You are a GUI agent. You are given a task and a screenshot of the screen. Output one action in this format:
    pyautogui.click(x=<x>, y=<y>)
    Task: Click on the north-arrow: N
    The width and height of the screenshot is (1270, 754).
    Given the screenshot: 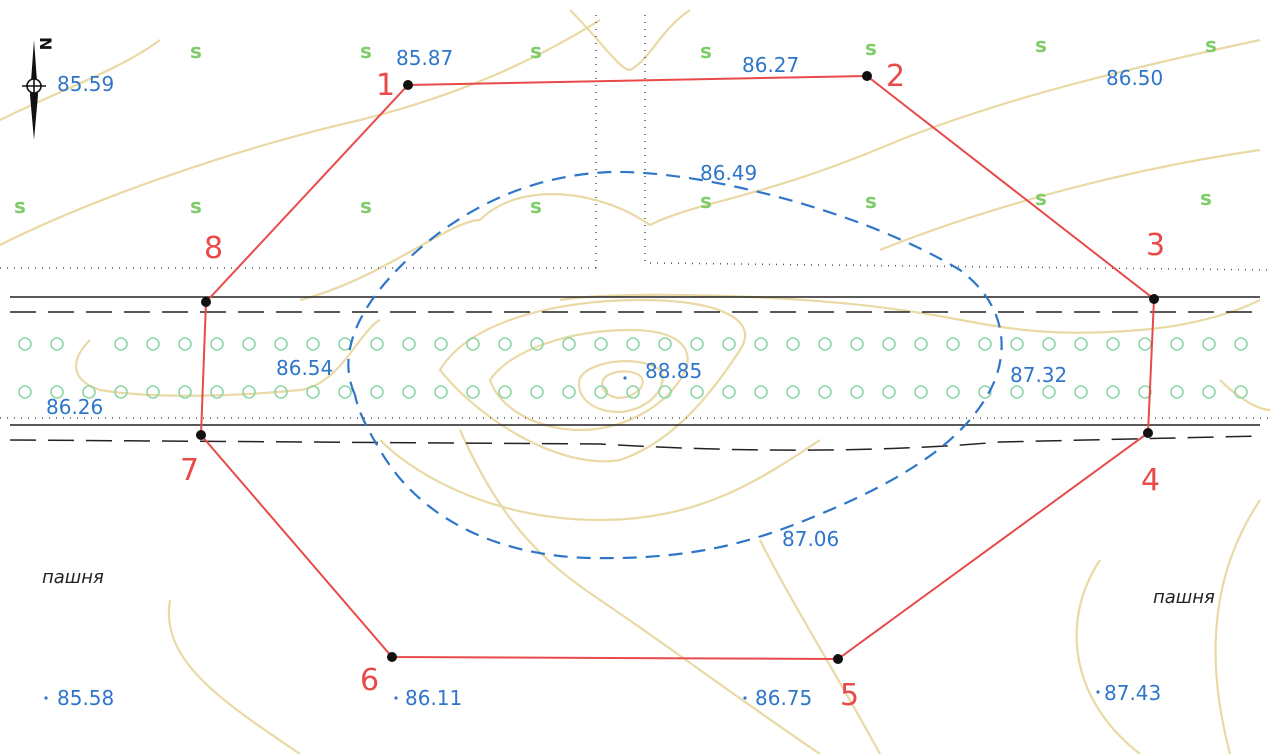 What is the action you would take?
    pyautogui.click(x=38, y=88)
    